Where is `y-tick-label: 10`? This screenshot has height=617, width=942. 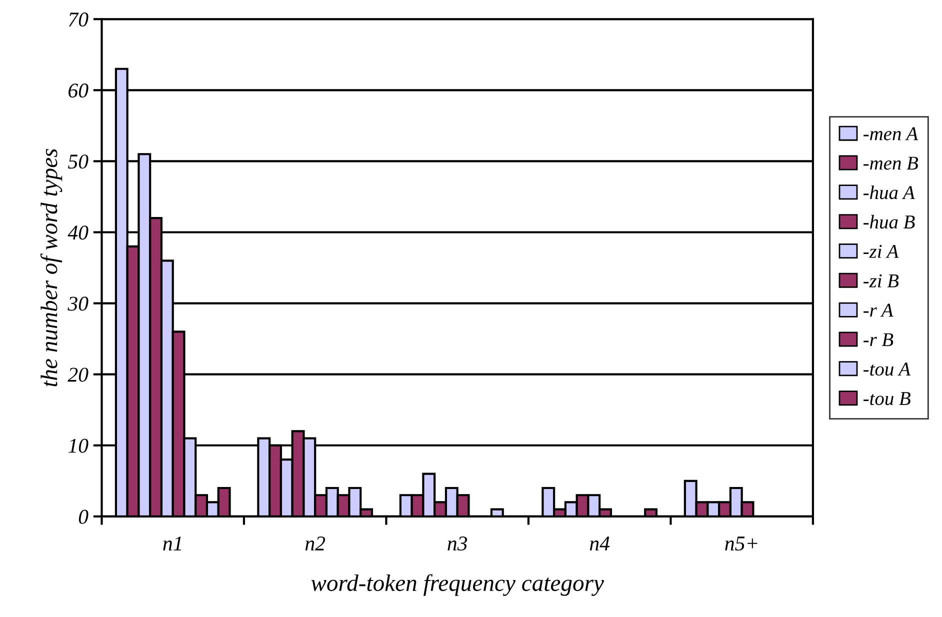
y-tick-label: 10 is located at coordinates (78, 445).